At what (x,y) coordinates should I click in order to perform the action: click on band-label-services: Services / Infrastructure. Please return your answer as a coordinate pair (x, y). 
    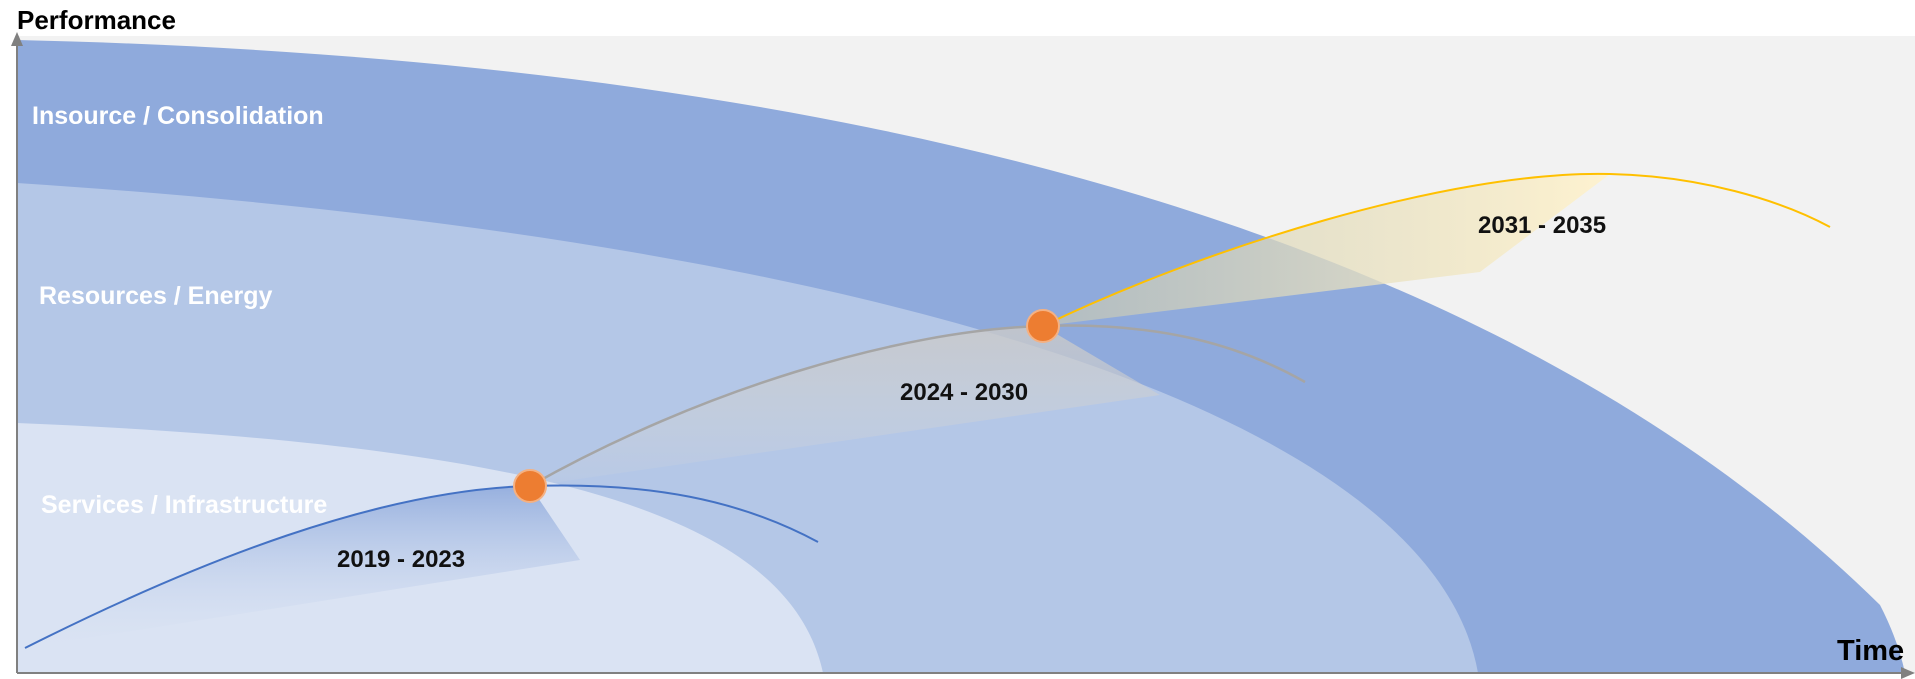
    Looking at the image, I should click on (184, 505).